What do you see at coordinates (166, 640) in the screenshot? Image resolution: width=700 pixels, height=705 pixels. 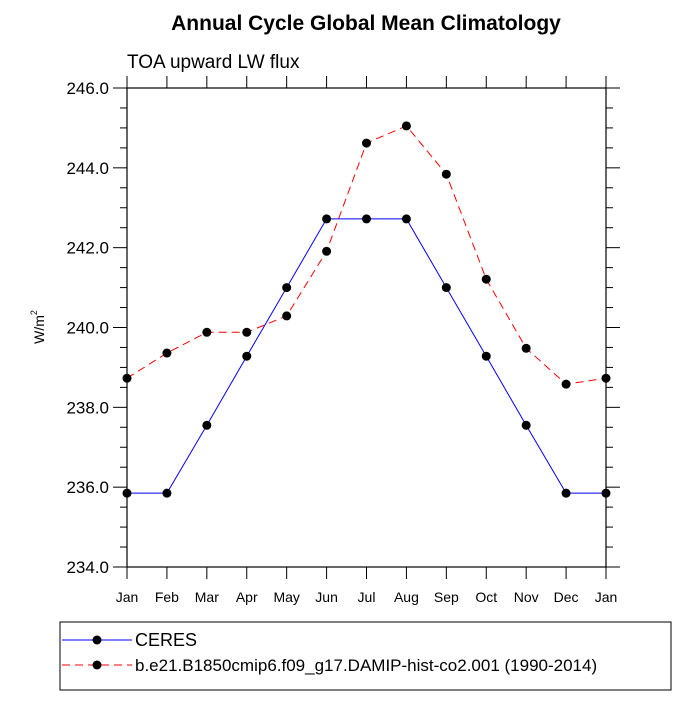 I see `legend-label: CERES` at bounding box center [166, 640].